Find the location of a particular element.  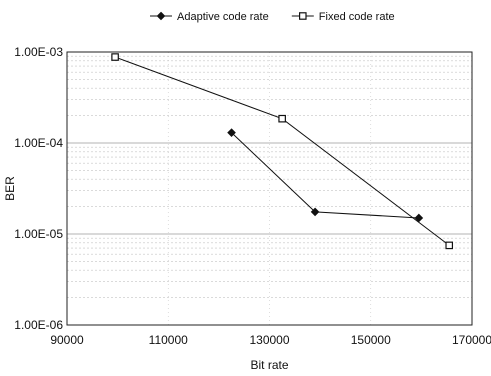

legend-item: Fixed code rate is located at coordinates (343, 17).